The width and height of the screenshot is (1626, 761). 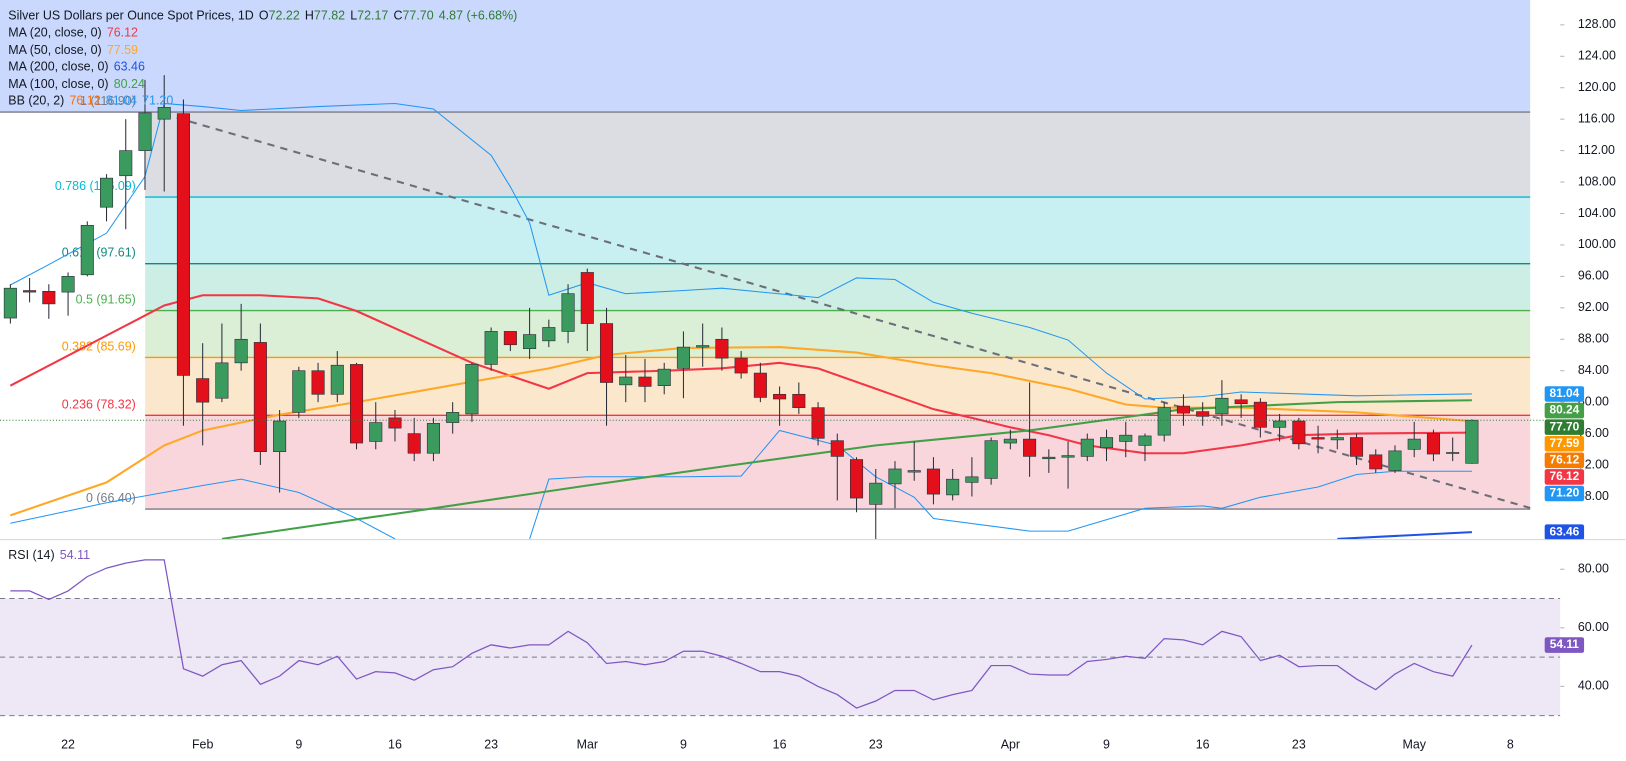 I want to click on x-tick-label: 8, so click(x=1510, y=745).